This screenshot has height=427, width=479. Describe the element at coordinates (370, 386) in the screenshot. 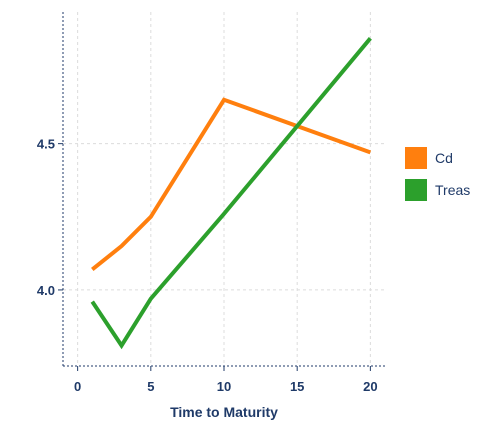

I see `x-tick-label: 20` at that location.